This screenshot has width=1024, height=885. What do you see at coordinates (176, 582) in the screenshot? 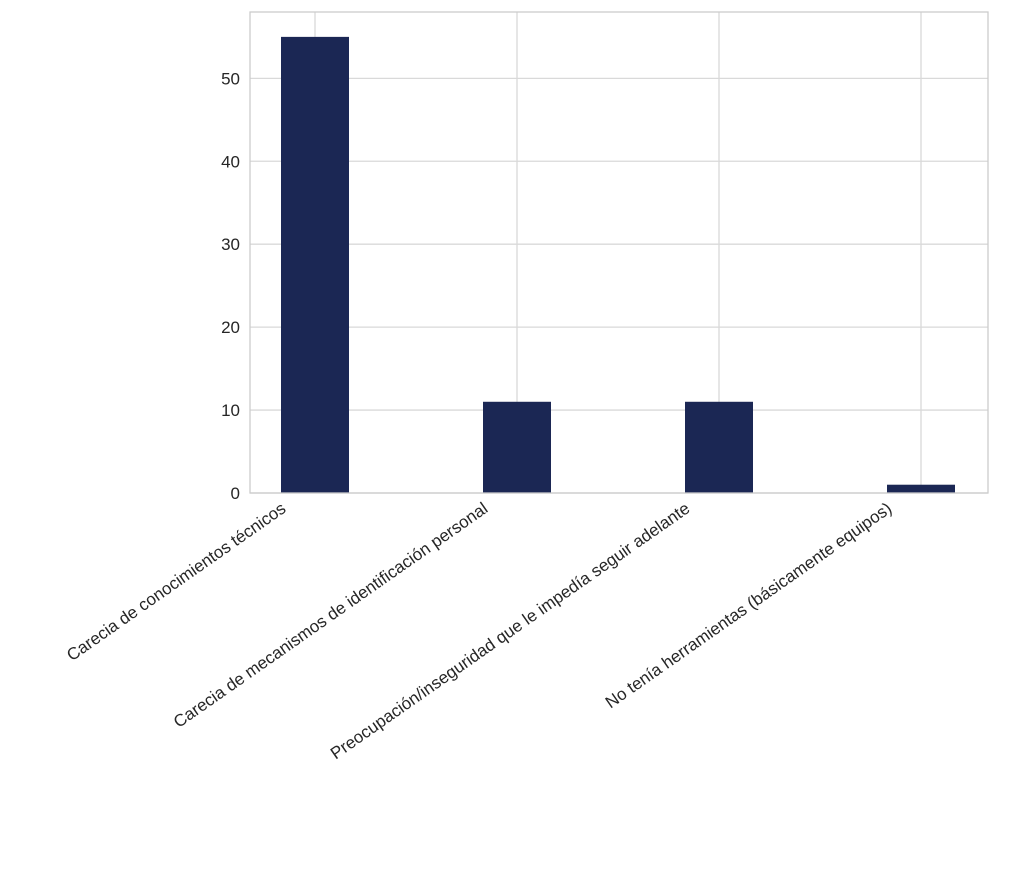
I see `x-tick-label: Carecia de conocimientos técnicos` at bounding box center [176, 582].